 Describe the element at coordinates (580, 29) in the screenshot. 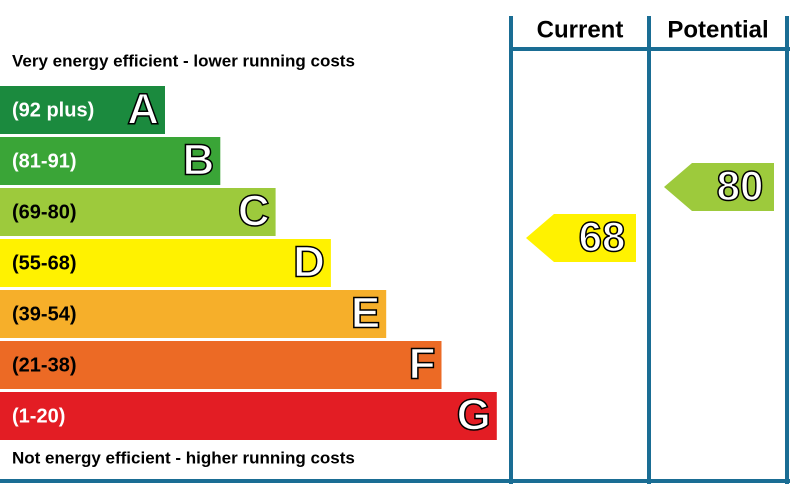

I see `column-header: Current` at that location.